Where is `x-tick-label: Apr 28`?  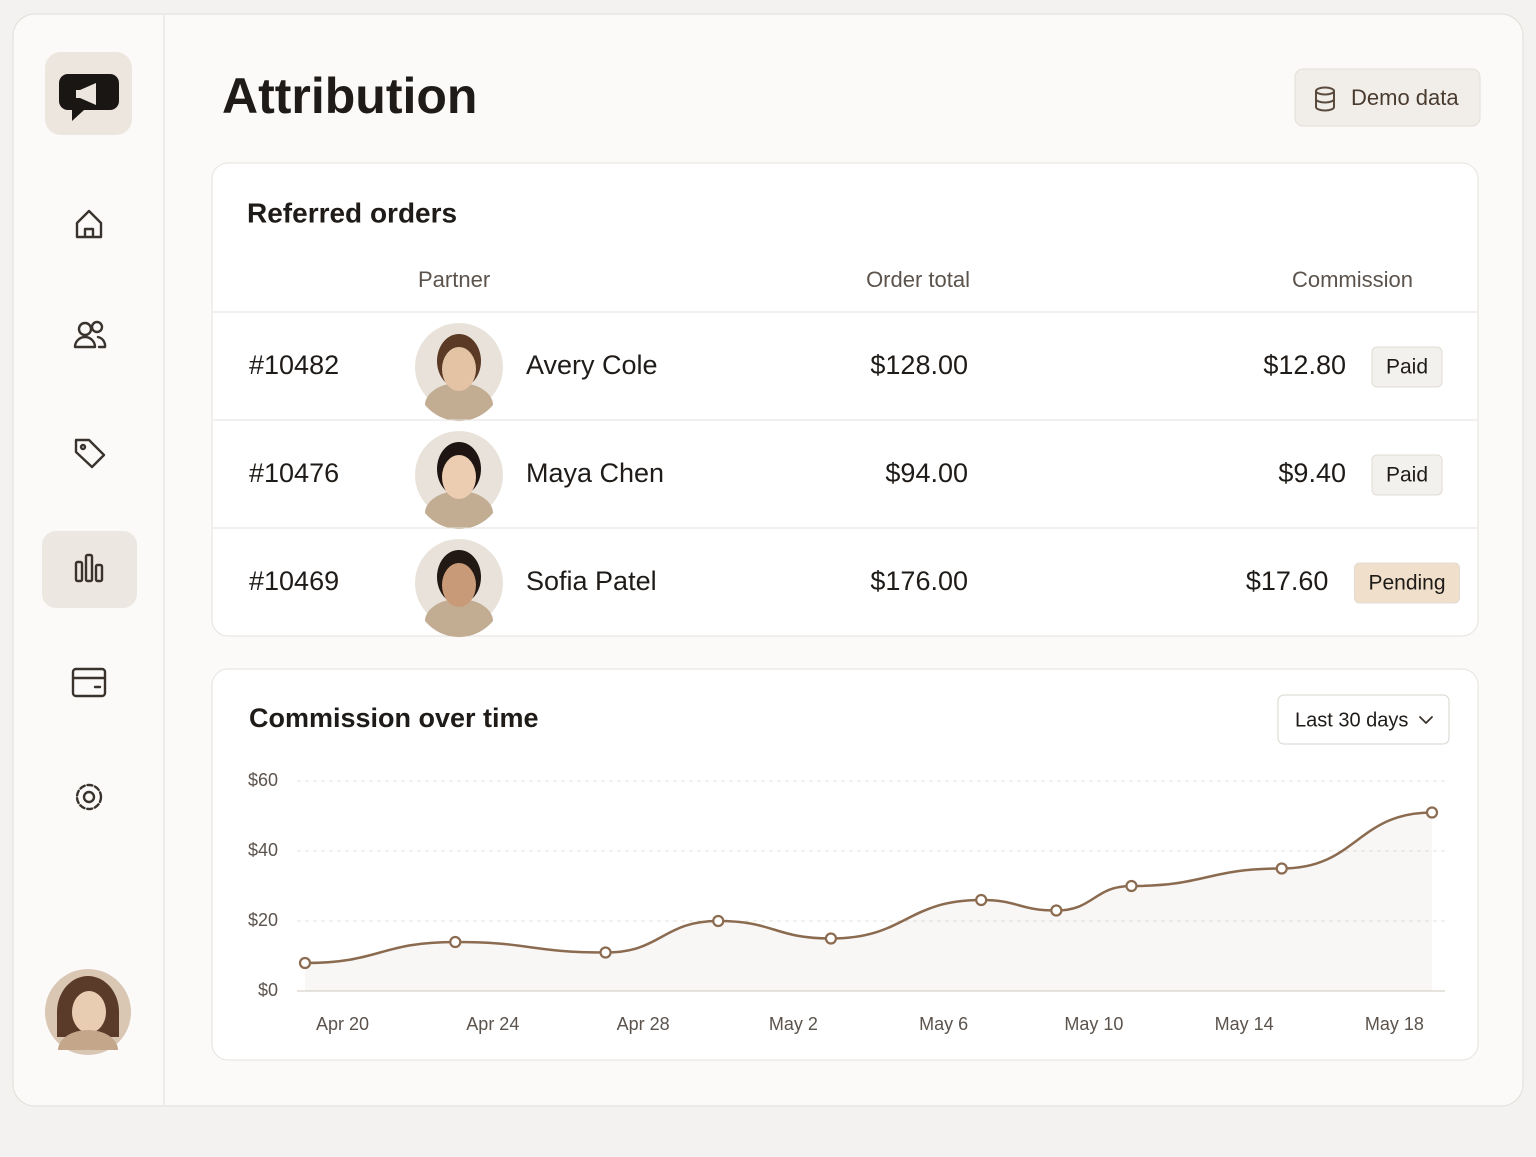 x-tick-label: Apr 28 is located at coordinates (643, 1024).